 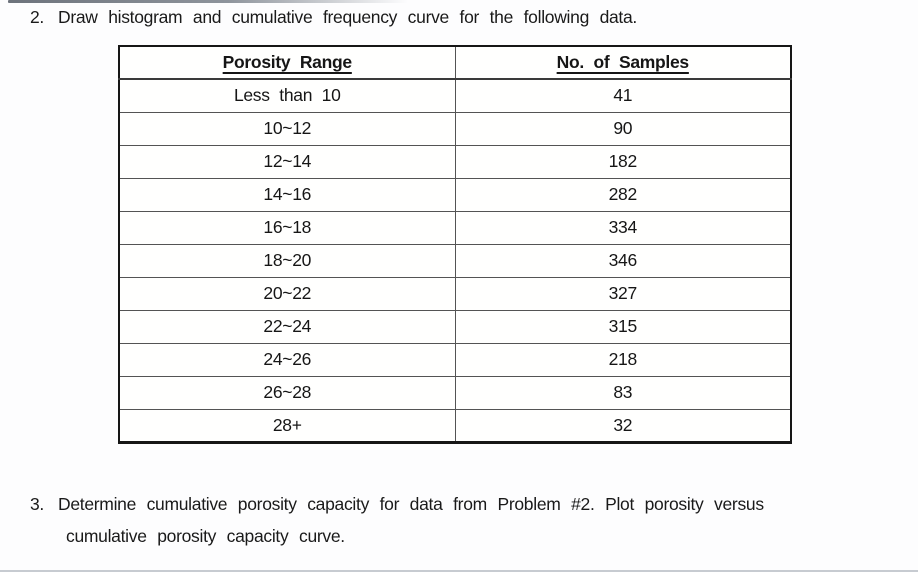 I want to click on porosity-range-cell: 16~18, so click(x=287, y=227).